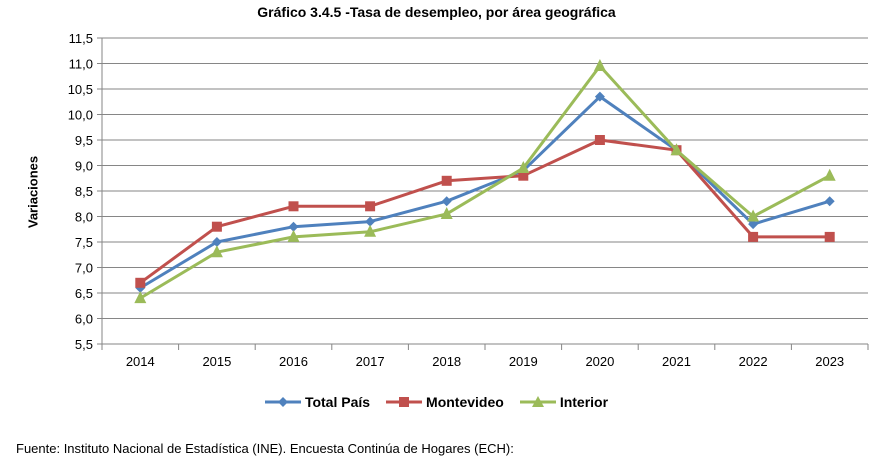 The image size is (873, 469). What do you see at coordinates (676, 361) in the screenshot?
I see `x-tick-label: 2021` at bounding box center [676, 361].